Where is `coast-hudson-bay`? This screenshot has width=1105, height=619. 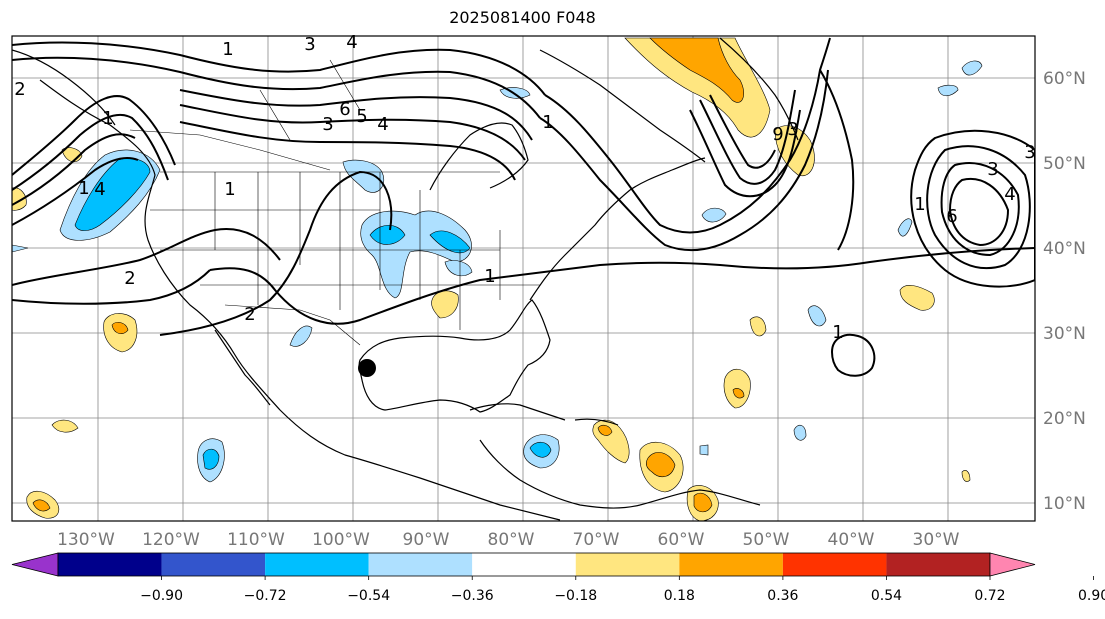 coast-hudson-bay is located at coordinates (479, 156).